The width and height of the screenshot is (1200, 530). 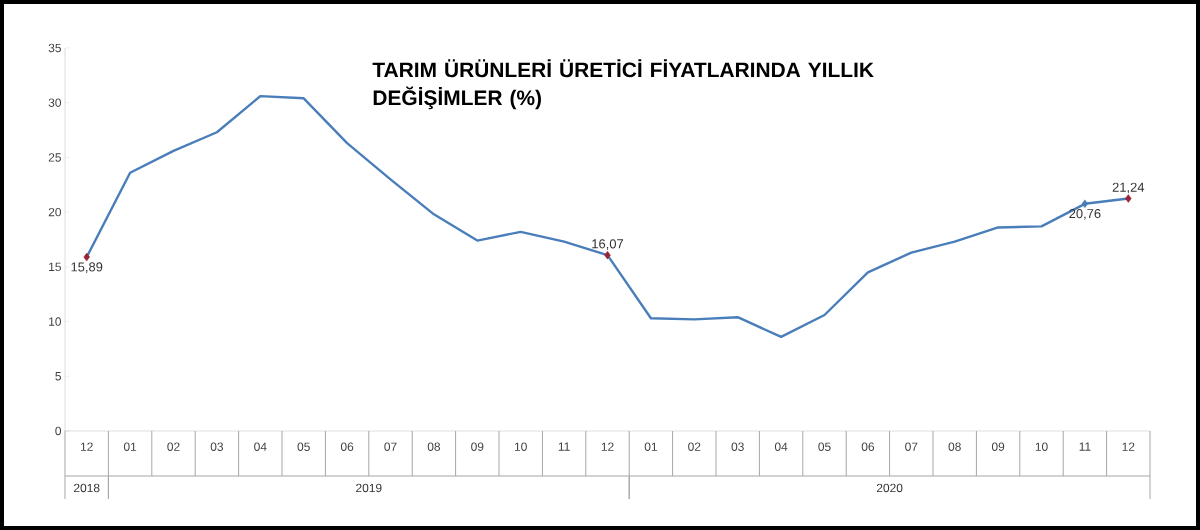 What do you see at coordinates (55, 212) in the screenshot?
I see `y-tick-label: 20` at bounding box center [55, 212].